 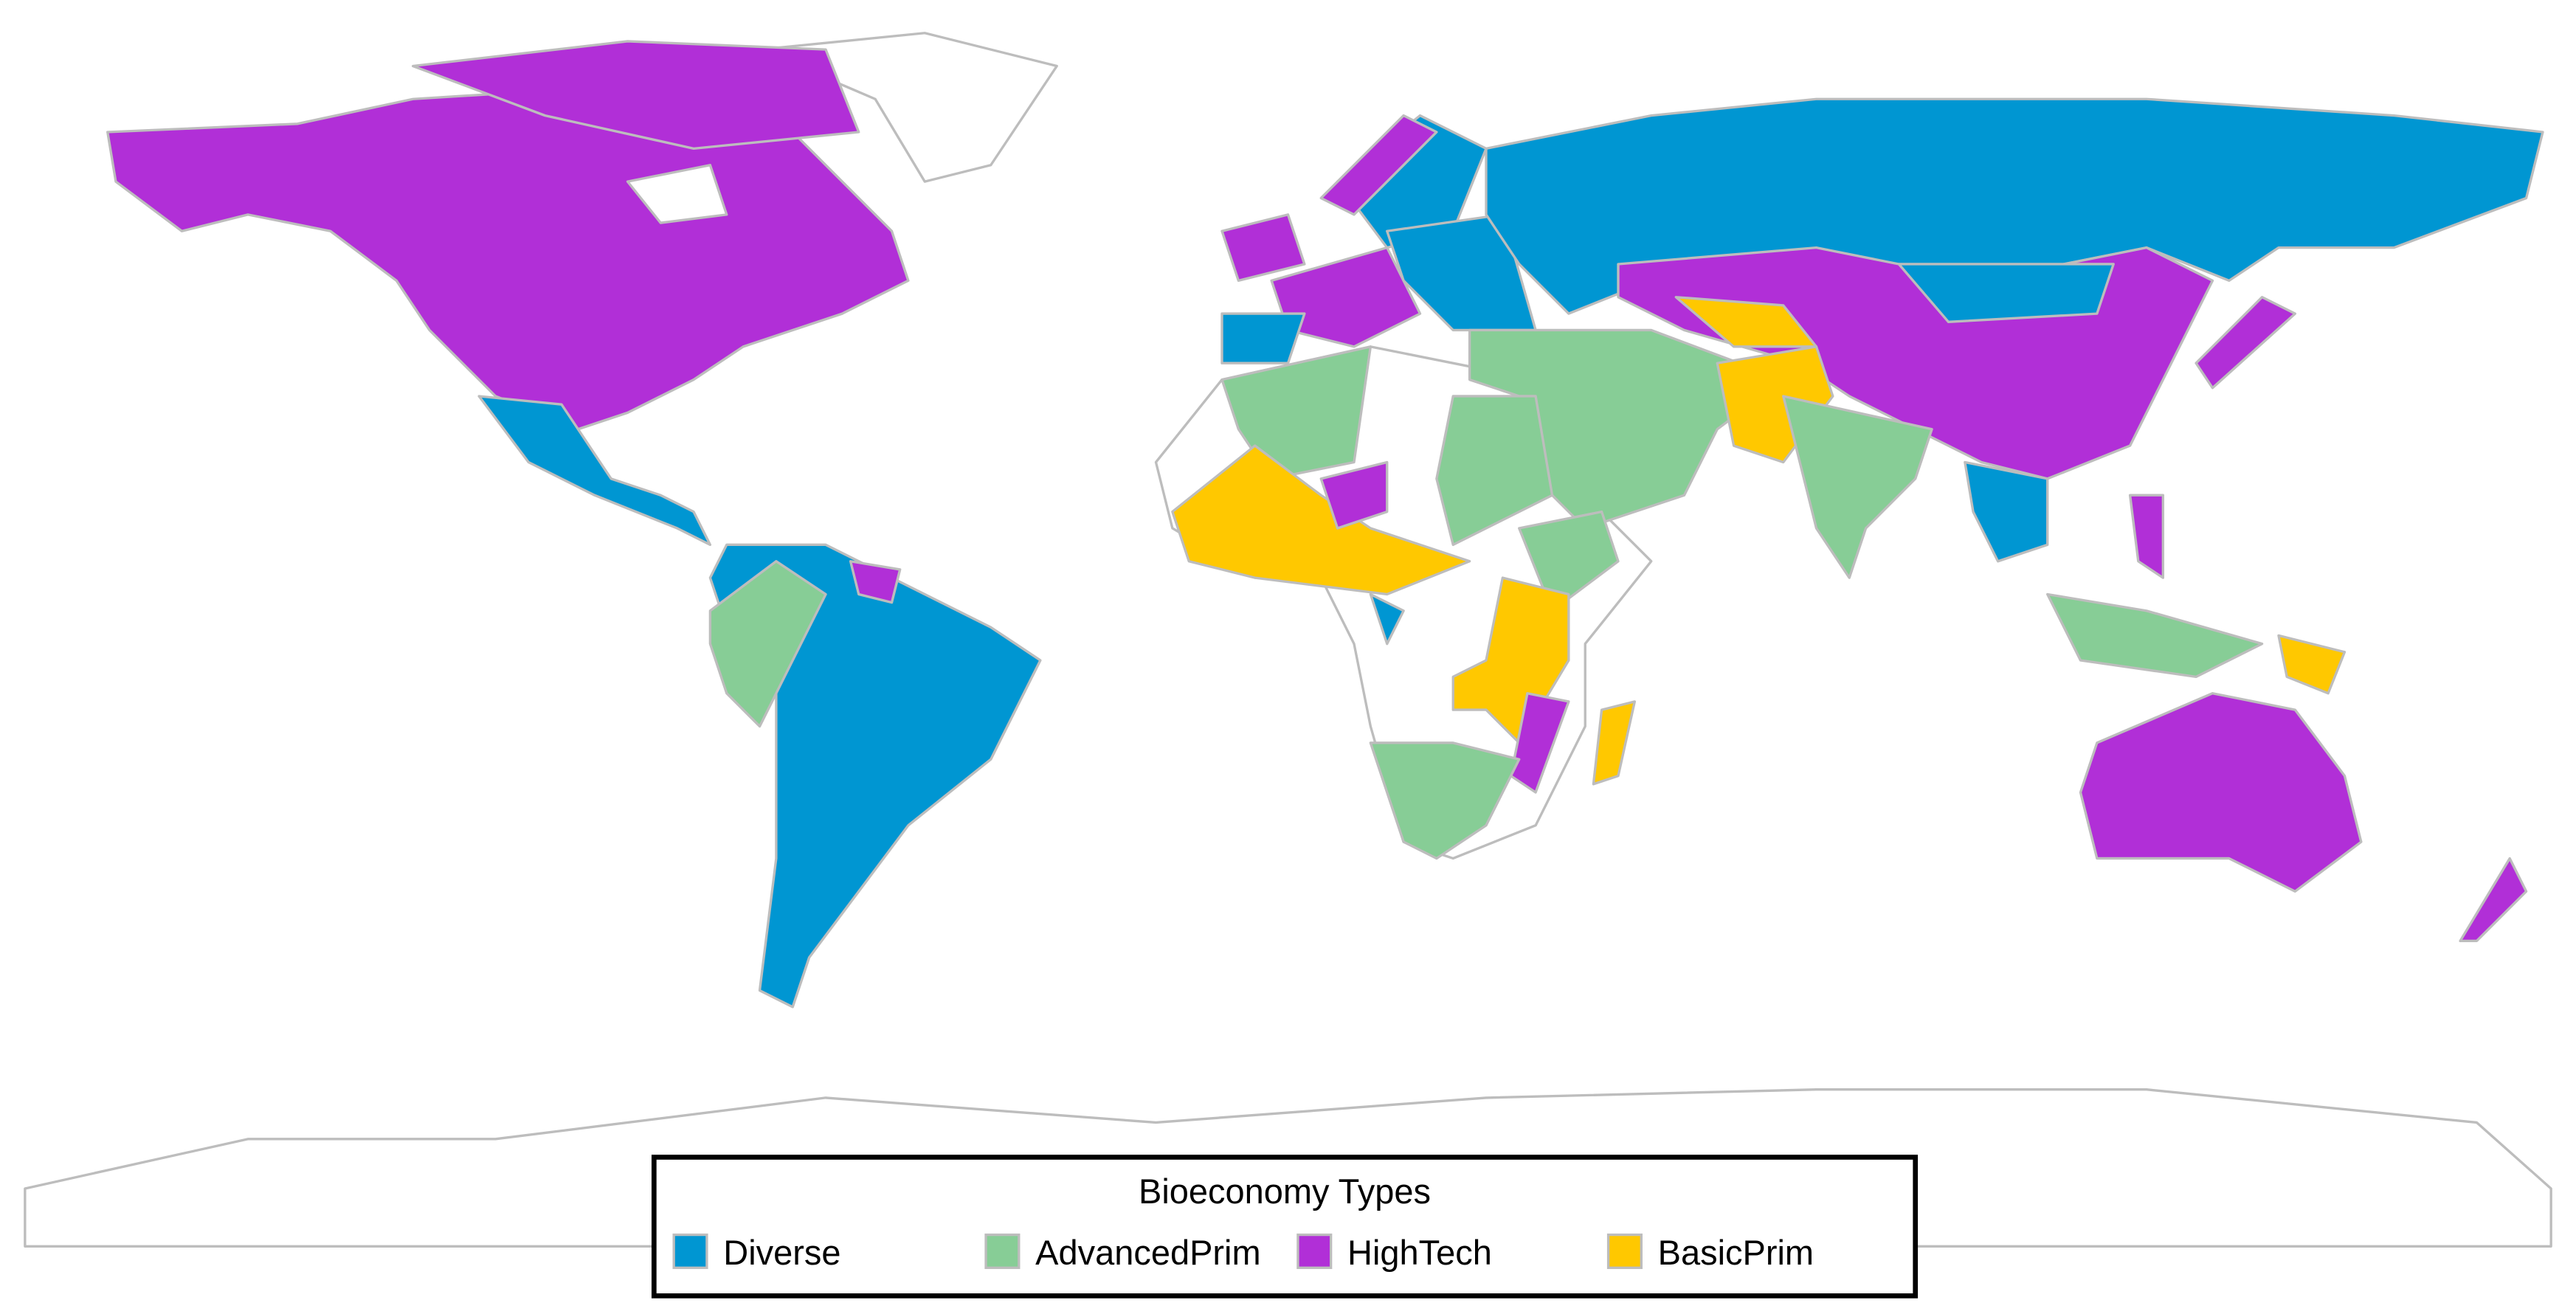 I want to click on andean-countries, so click(x=767, y=644).